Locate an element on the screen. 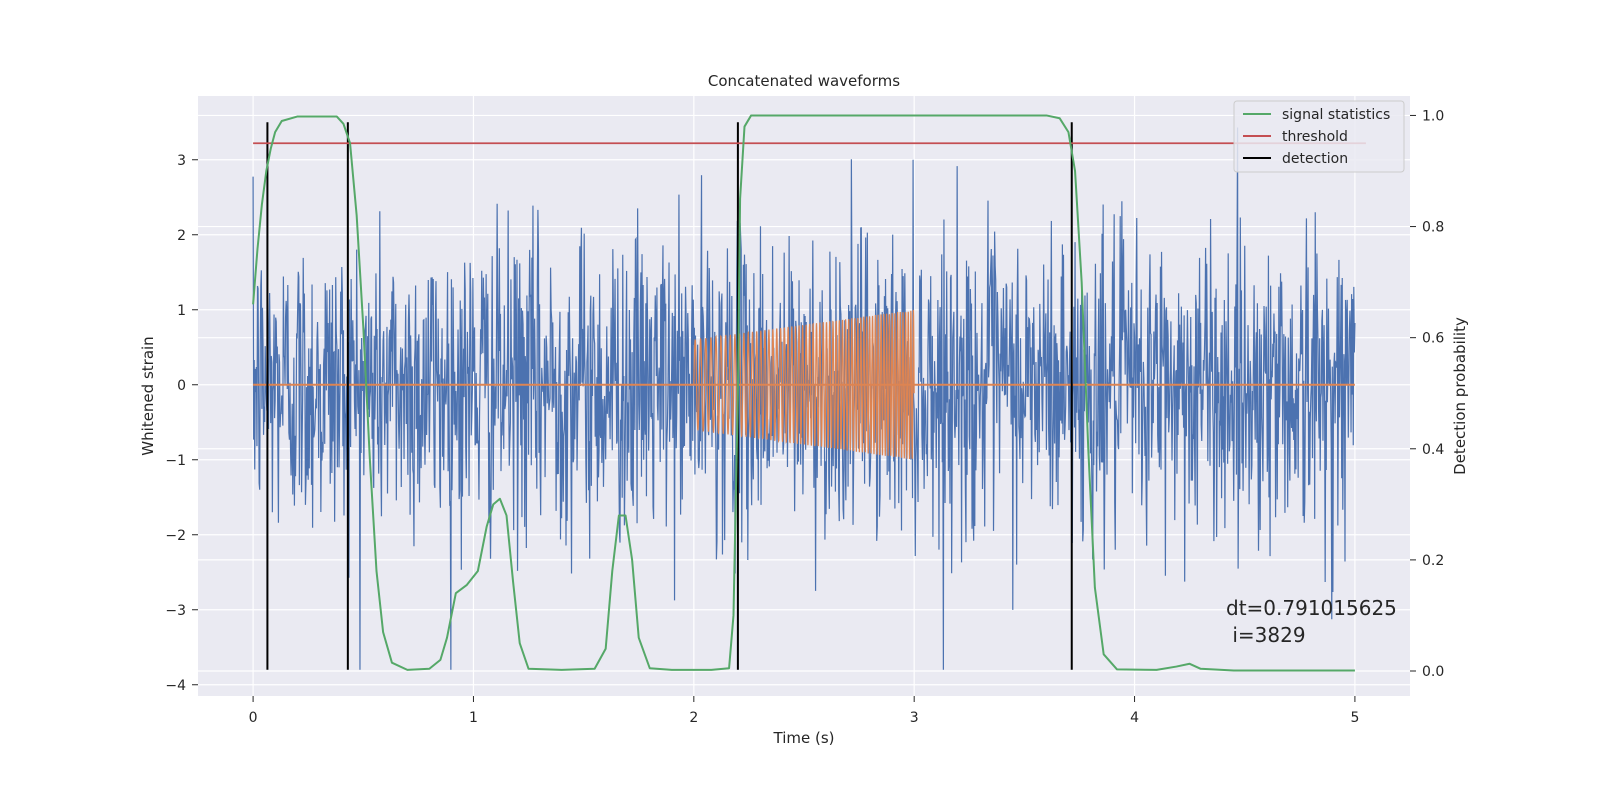 This screenshot has height=800, width=1600. y-tick-label-left: 3 is located at coordinates (181, 161).